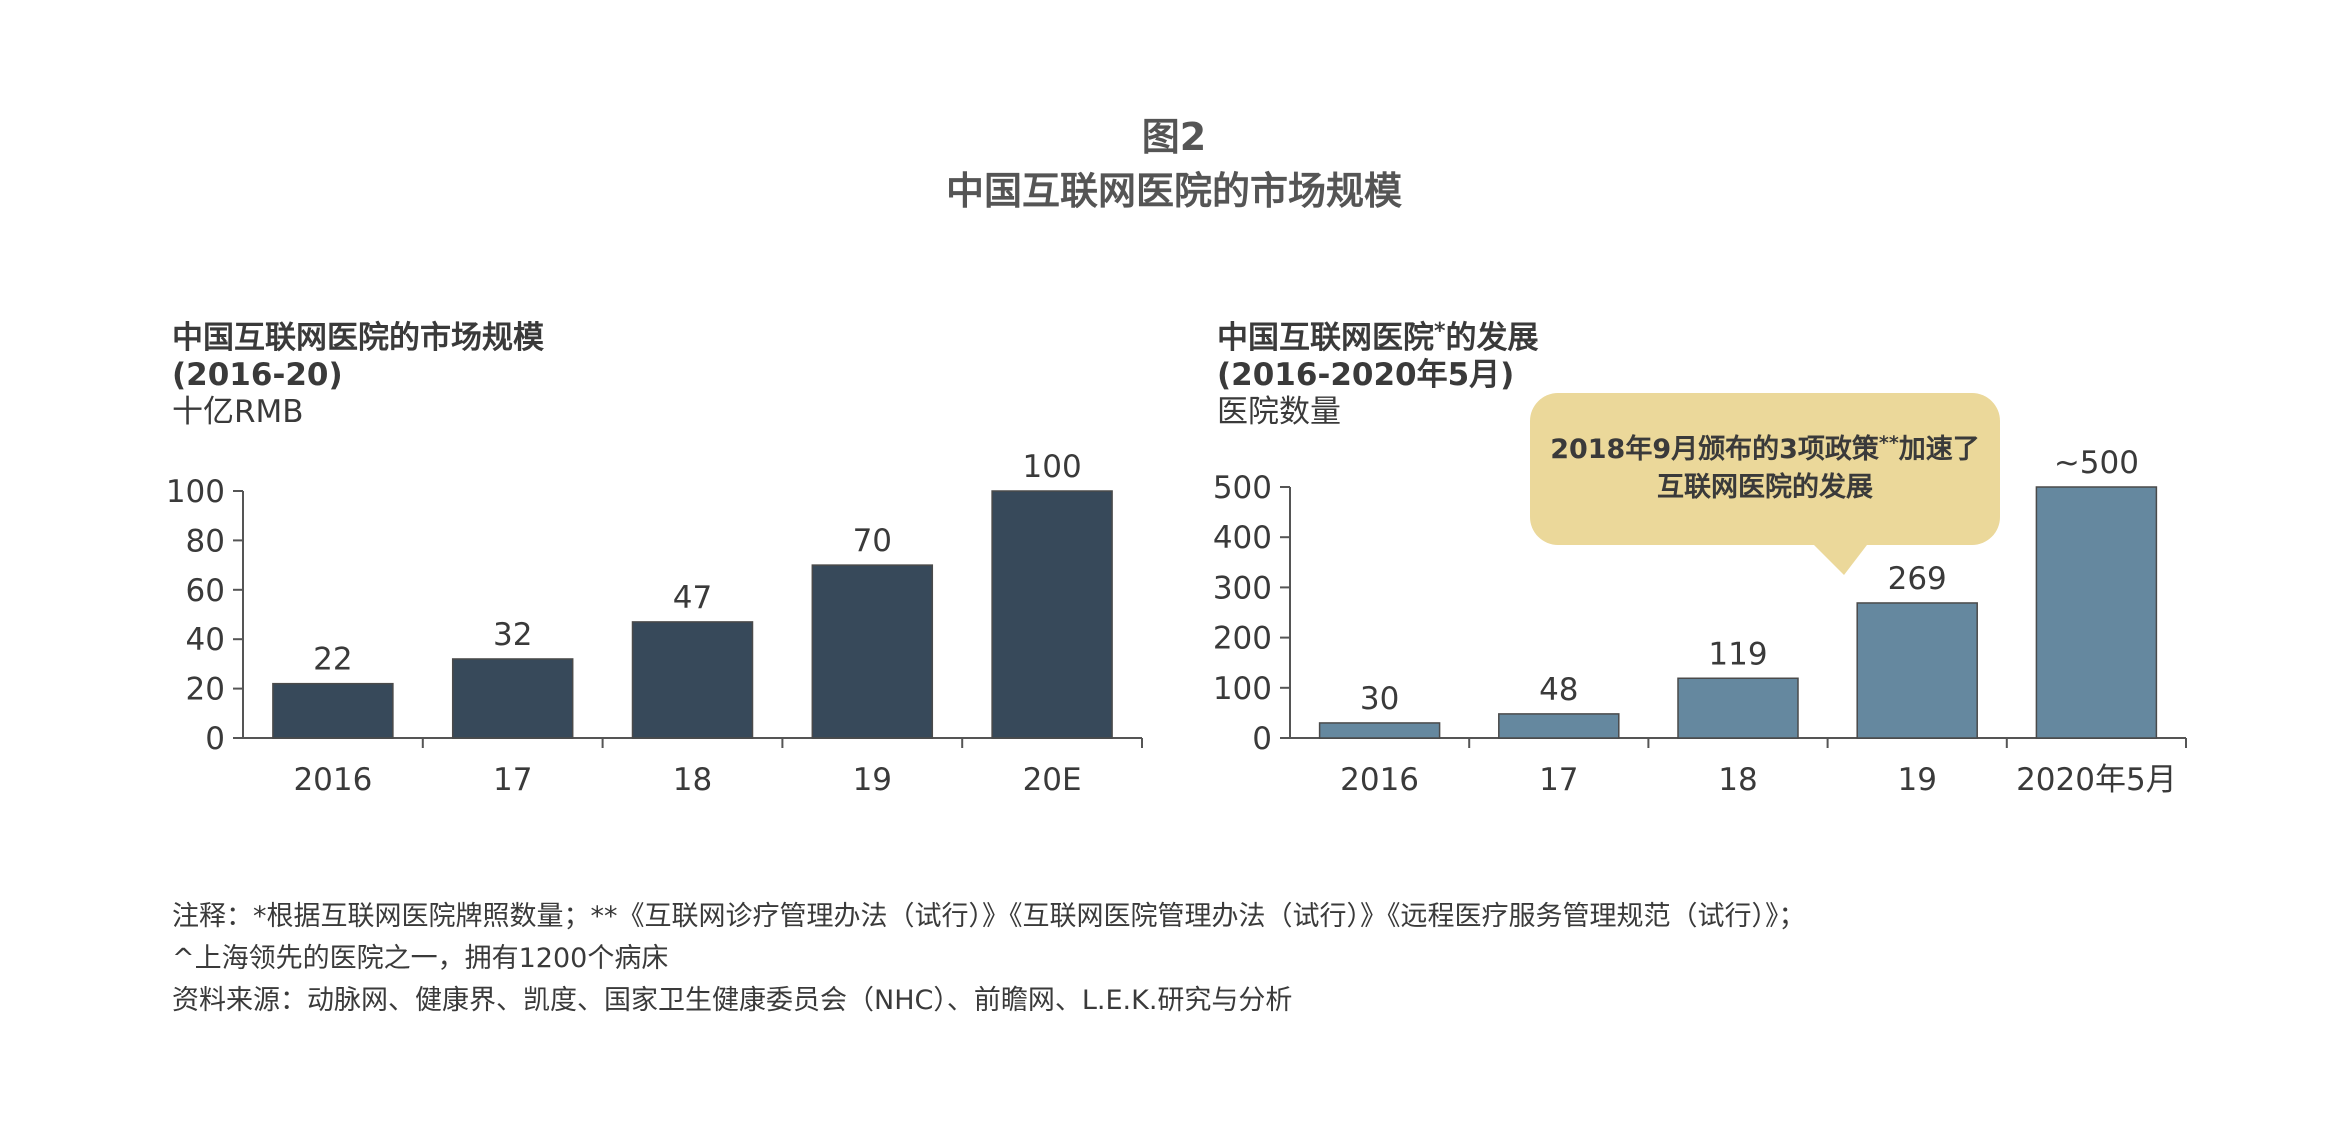  I want to click on left-value-label: 47, so click(692, 598).